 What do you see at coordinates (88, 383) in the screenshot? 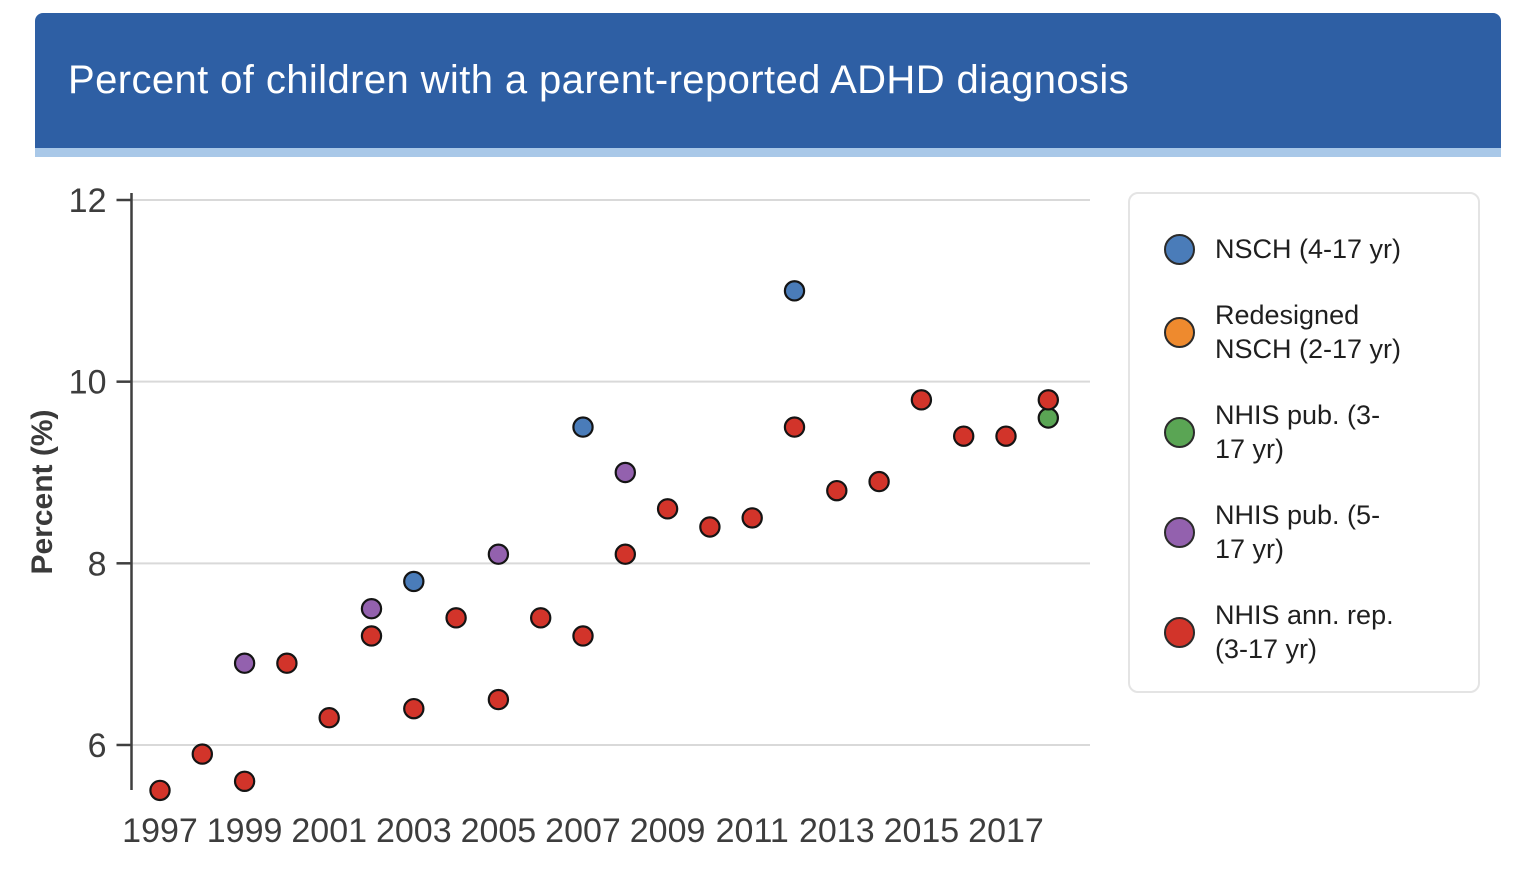
I see `y-tick-label-10: 10` at bounding box center [88, 383].